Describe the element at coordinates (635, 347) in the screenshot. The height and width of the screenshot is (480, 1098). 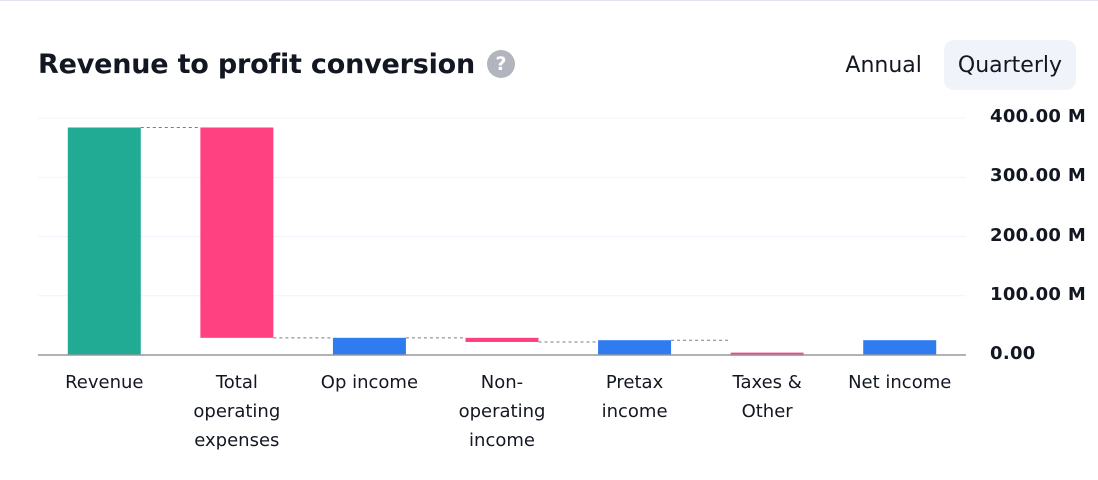
I see `bar-pretax-income` at that location.